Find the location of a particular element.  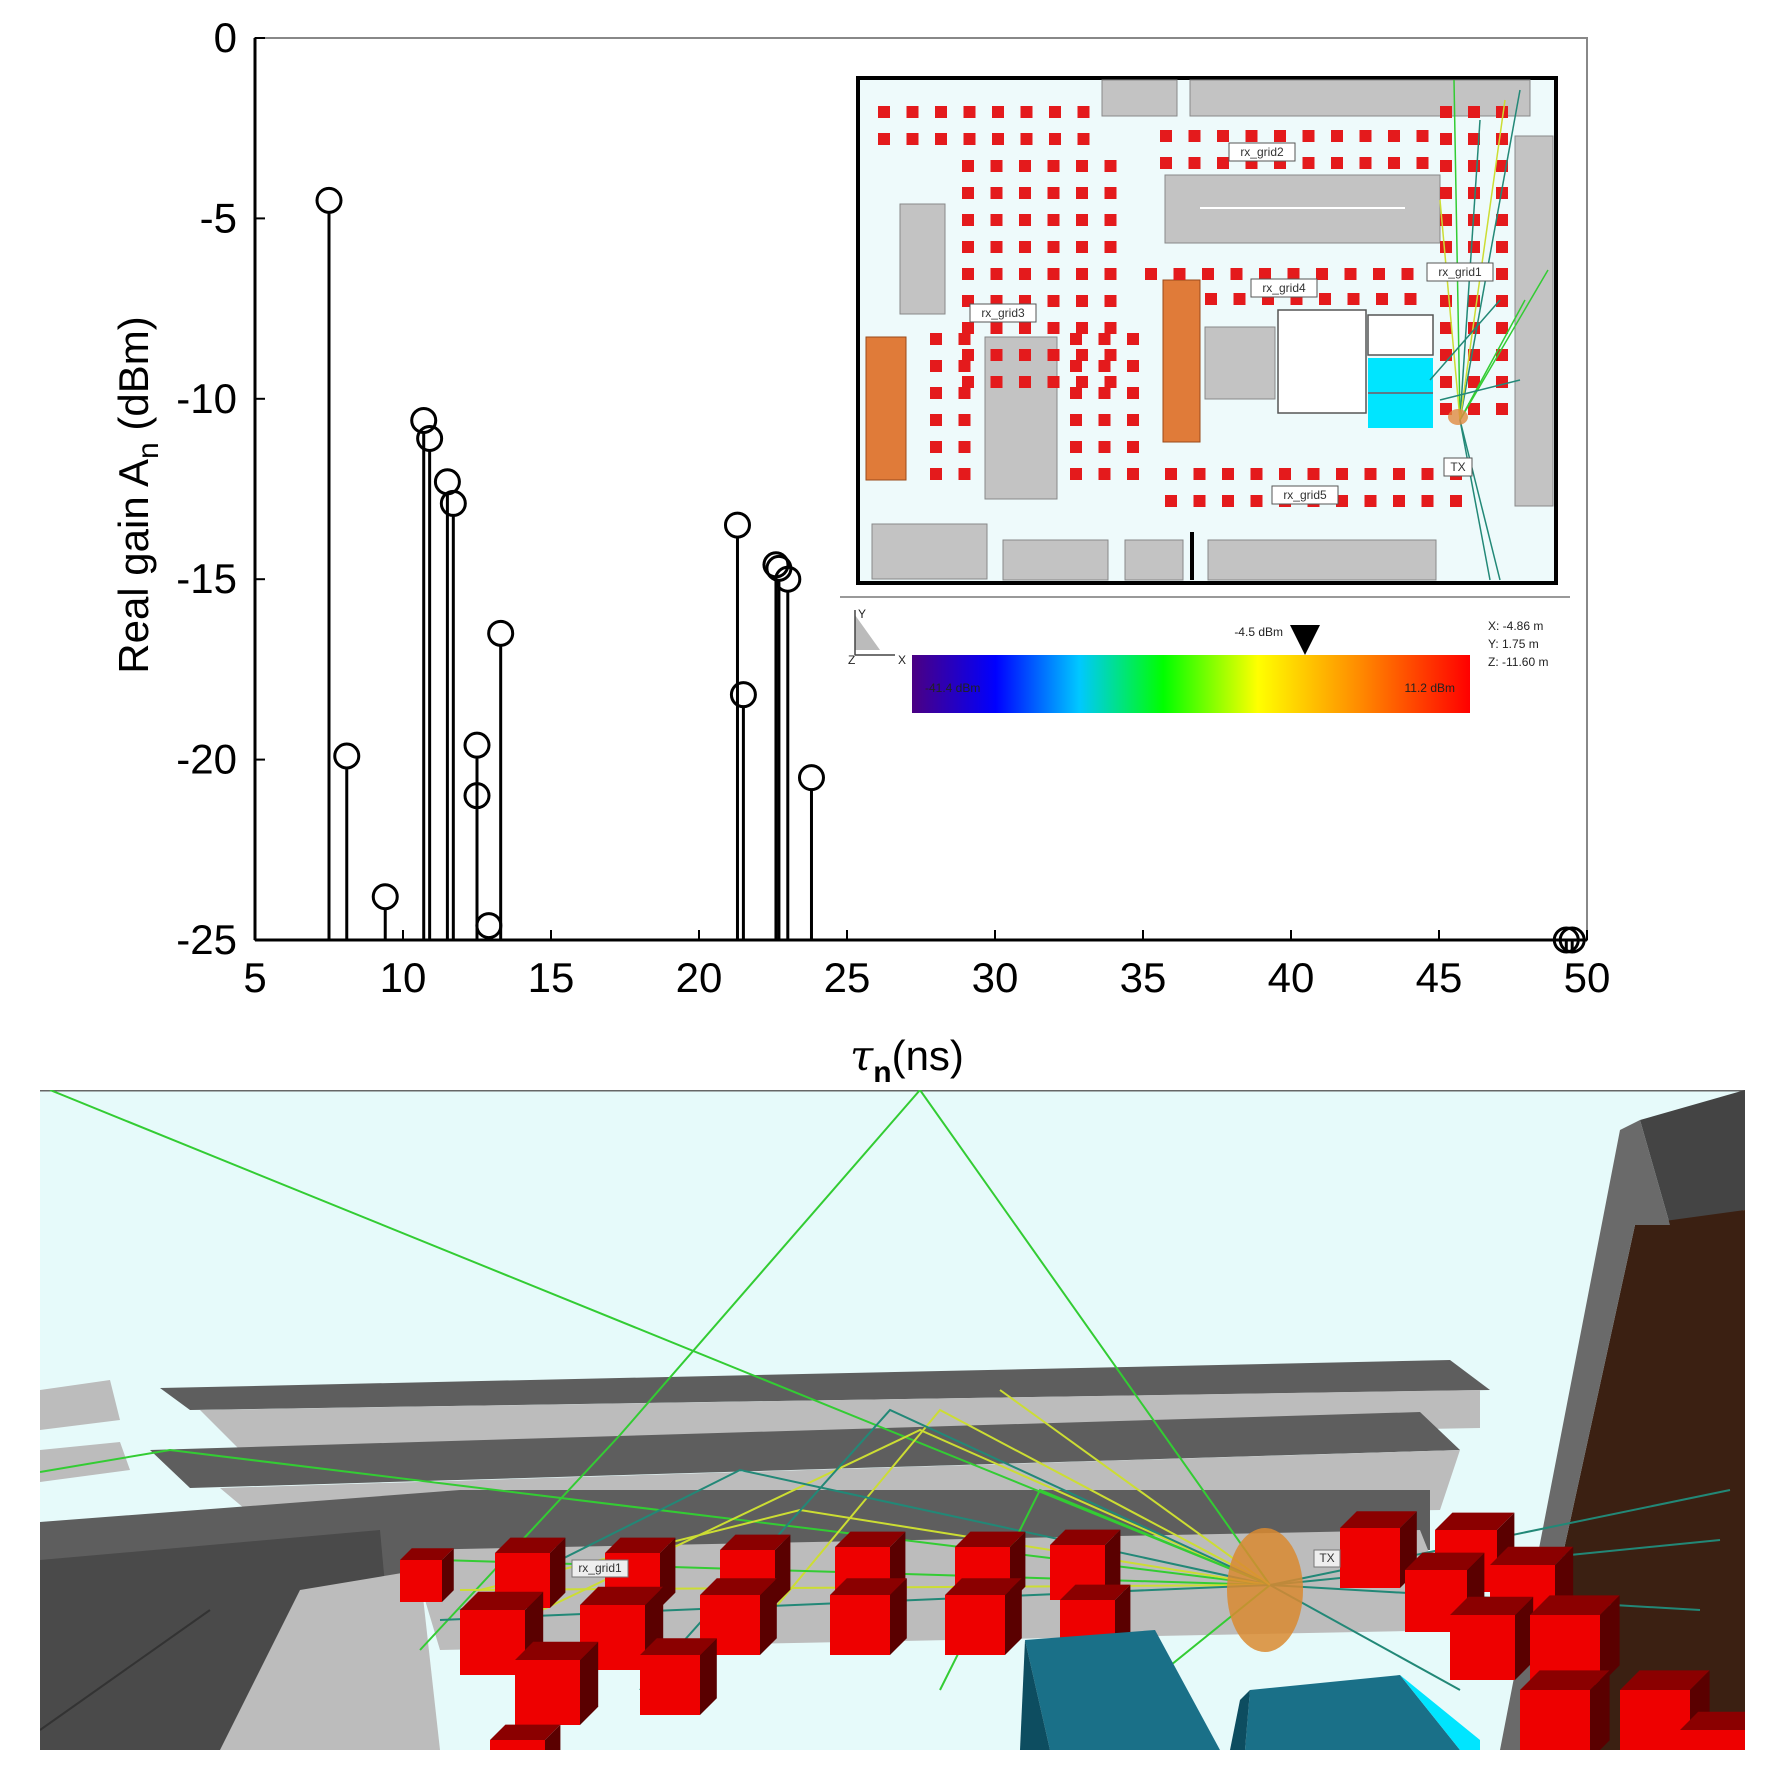

axis-z-label: Z is located at coordinates (851, 660).